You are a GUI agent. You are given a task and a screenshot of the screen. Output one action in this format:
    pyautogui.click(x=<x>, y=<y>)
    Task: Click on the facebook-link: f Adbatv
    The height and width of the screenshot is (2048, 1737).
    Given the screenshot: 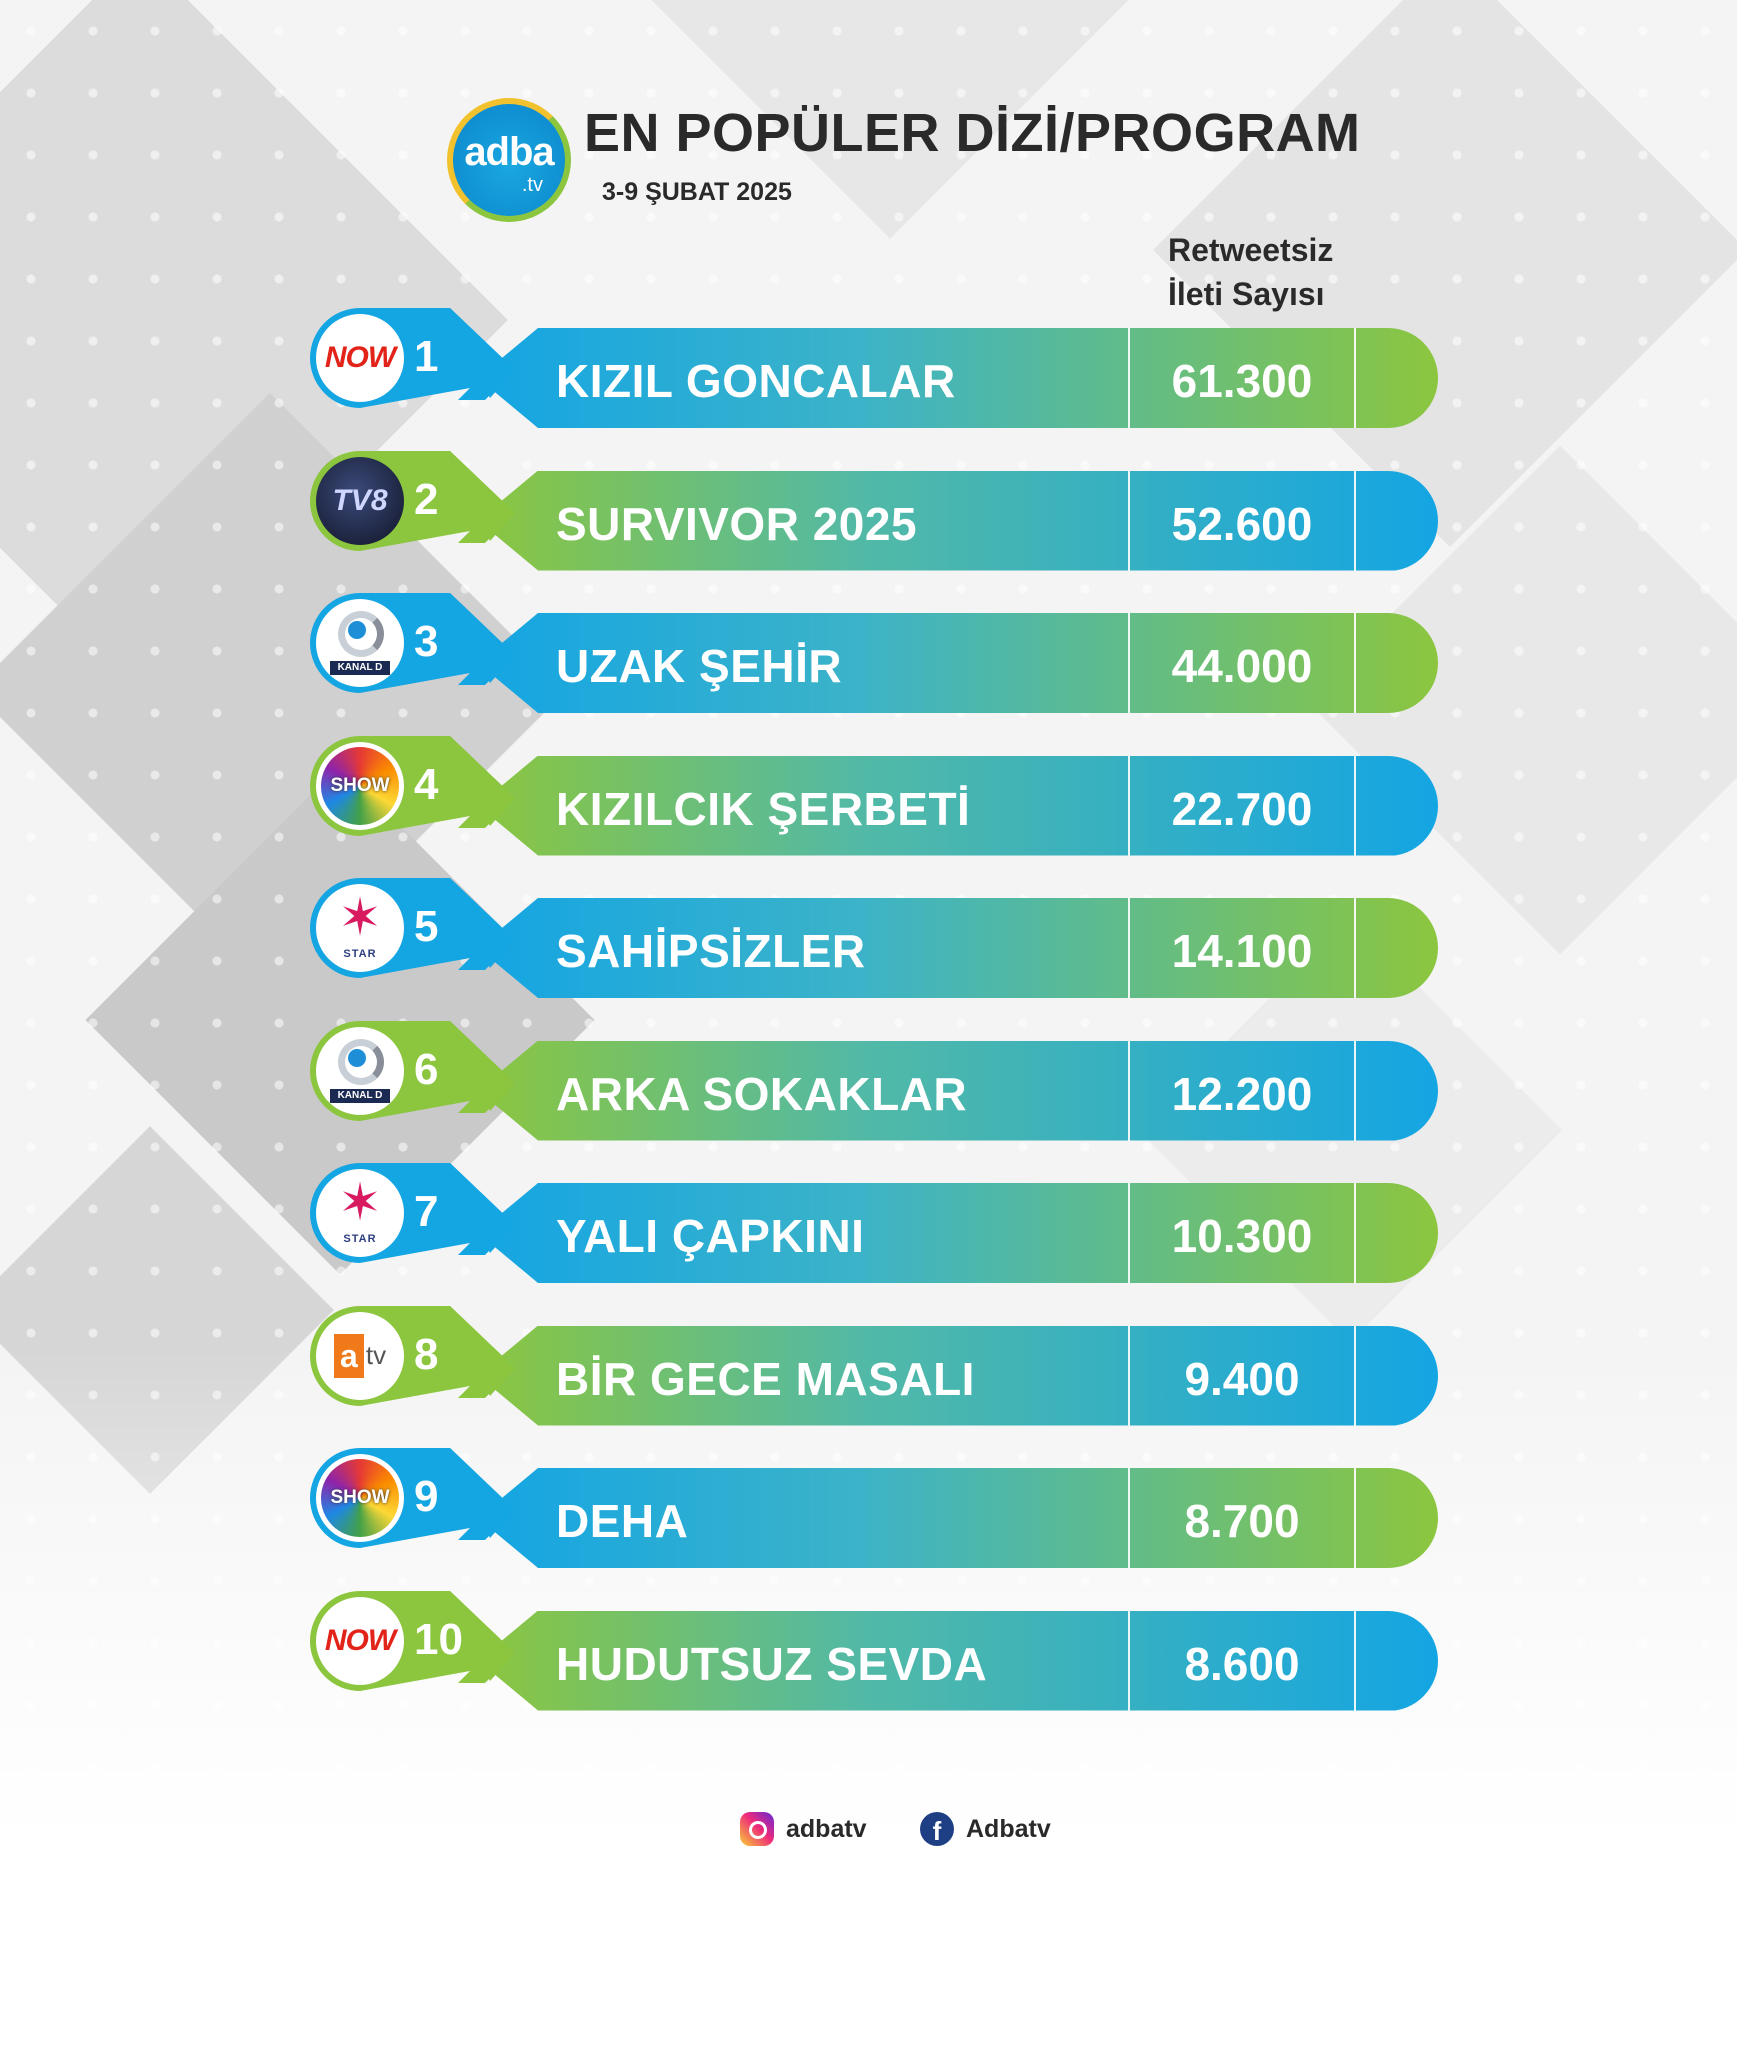 What is the action you would take?
    pyautogui.click(x=985, y=1829)
    